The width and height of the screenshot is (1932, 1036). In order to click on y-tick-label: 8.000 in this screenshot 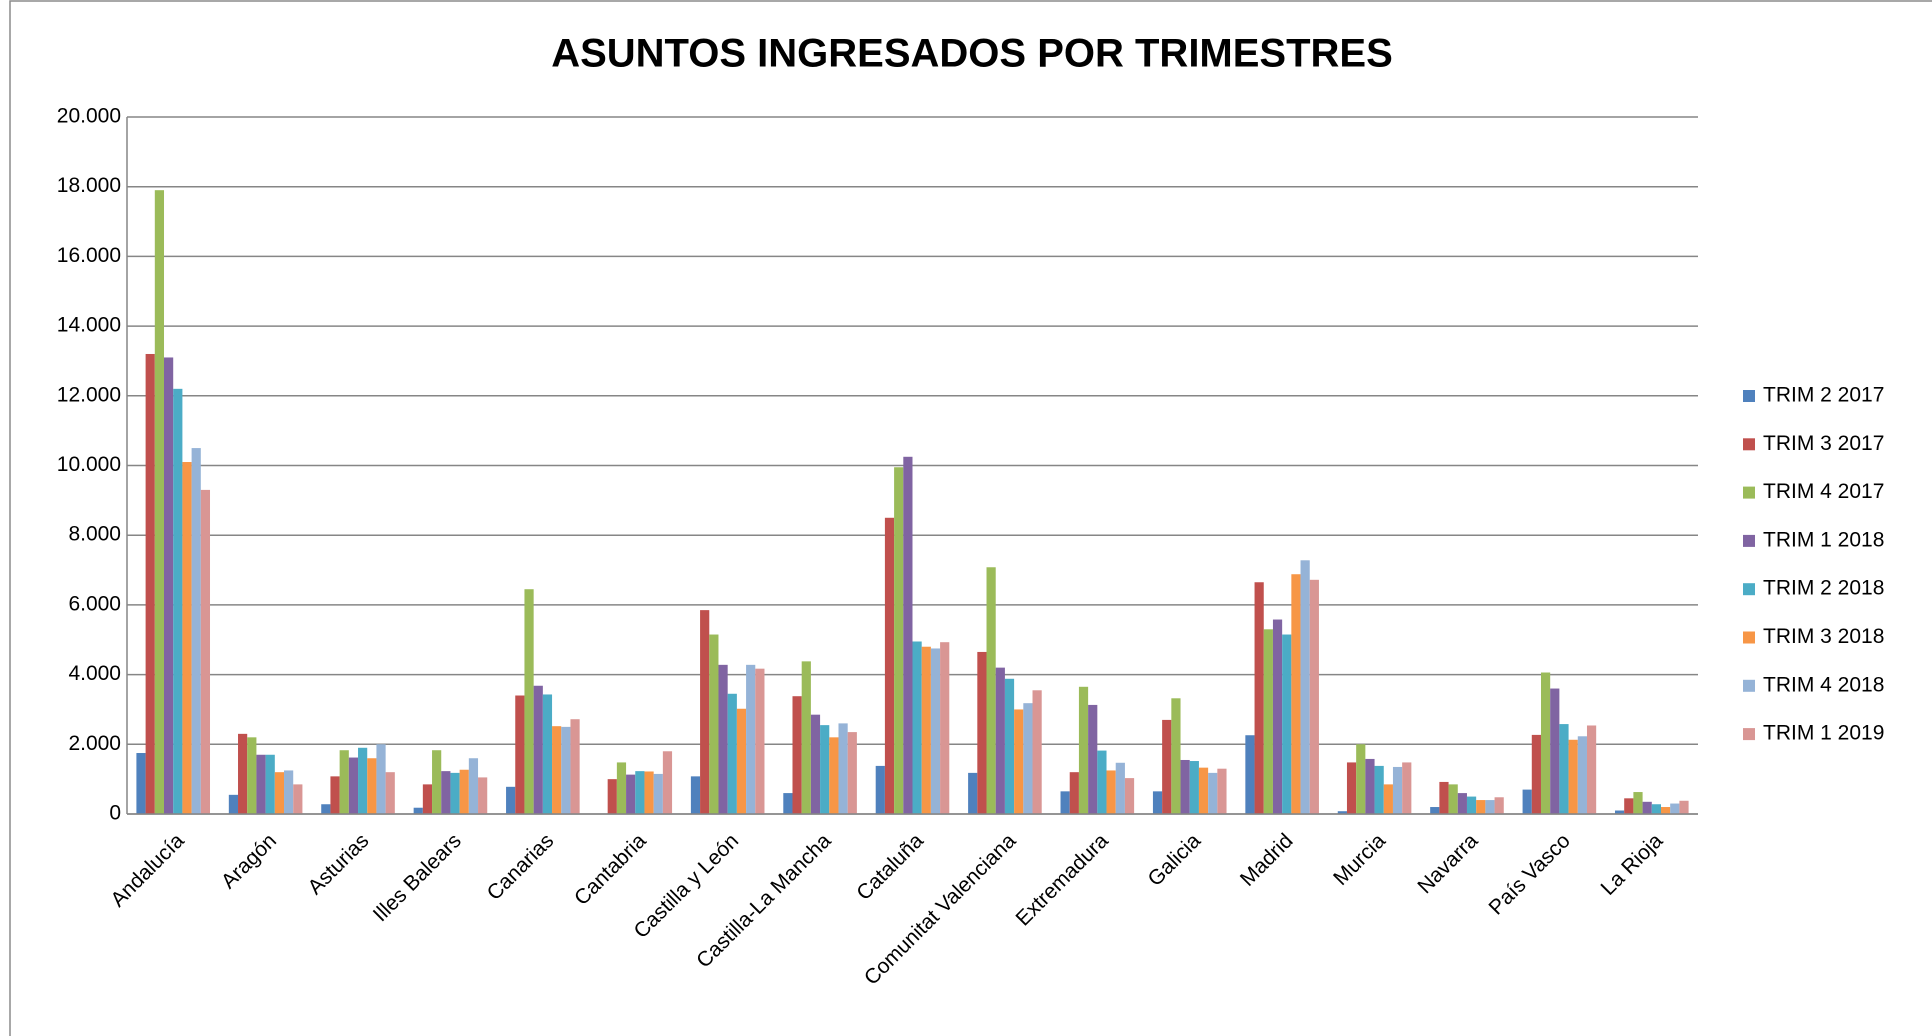, I will do `click(94, 534)`.